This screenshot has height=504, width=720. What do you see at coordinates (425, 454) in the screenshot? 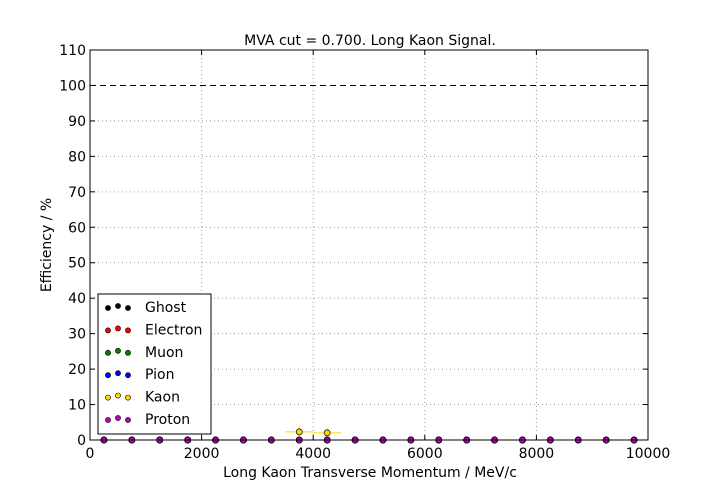
I see `x-tick-label: 6000` at bounding box center [425, 454].